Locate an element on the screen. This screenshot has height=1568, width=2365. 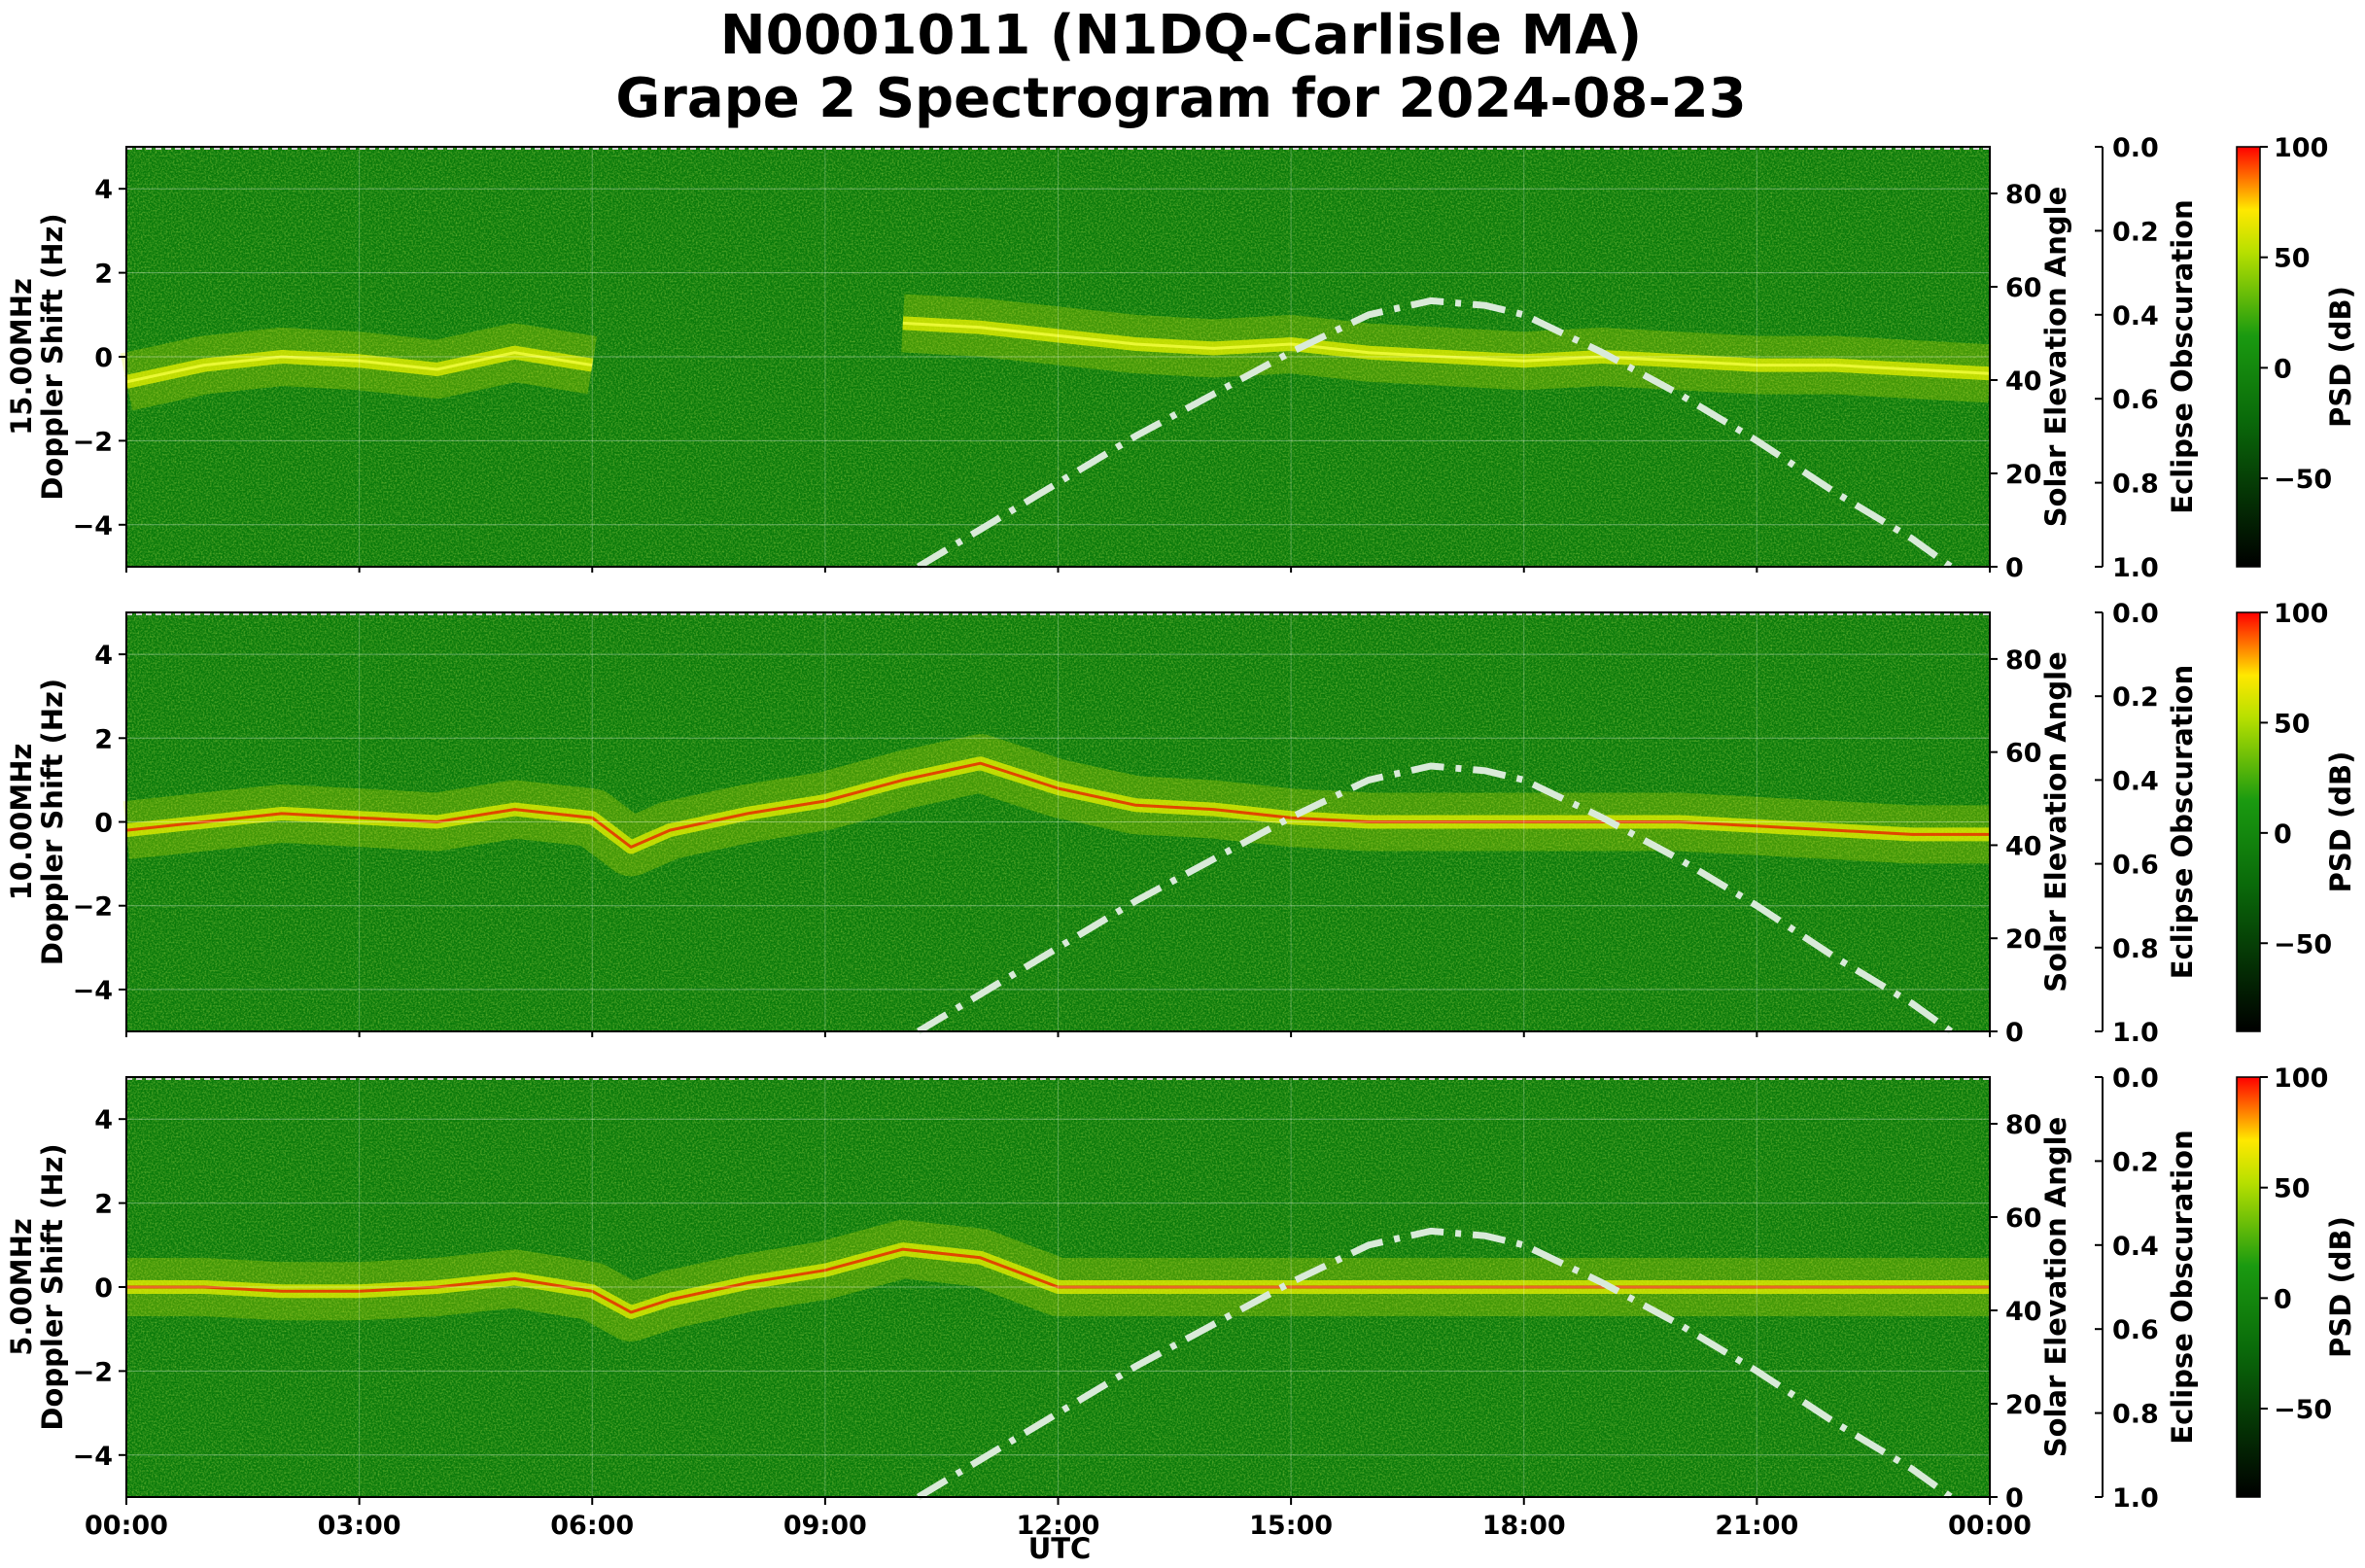
x-tick-label: 18:00 is located at coordinates (1524, 1526).